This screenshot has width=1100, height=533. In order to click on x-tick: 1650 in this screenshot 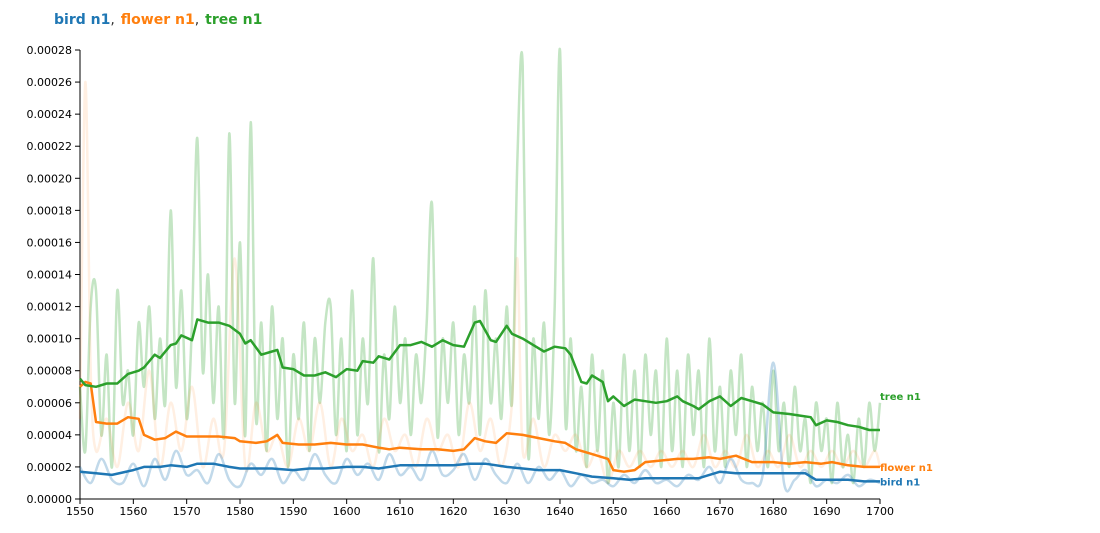, I will do `click(613, 508)`.